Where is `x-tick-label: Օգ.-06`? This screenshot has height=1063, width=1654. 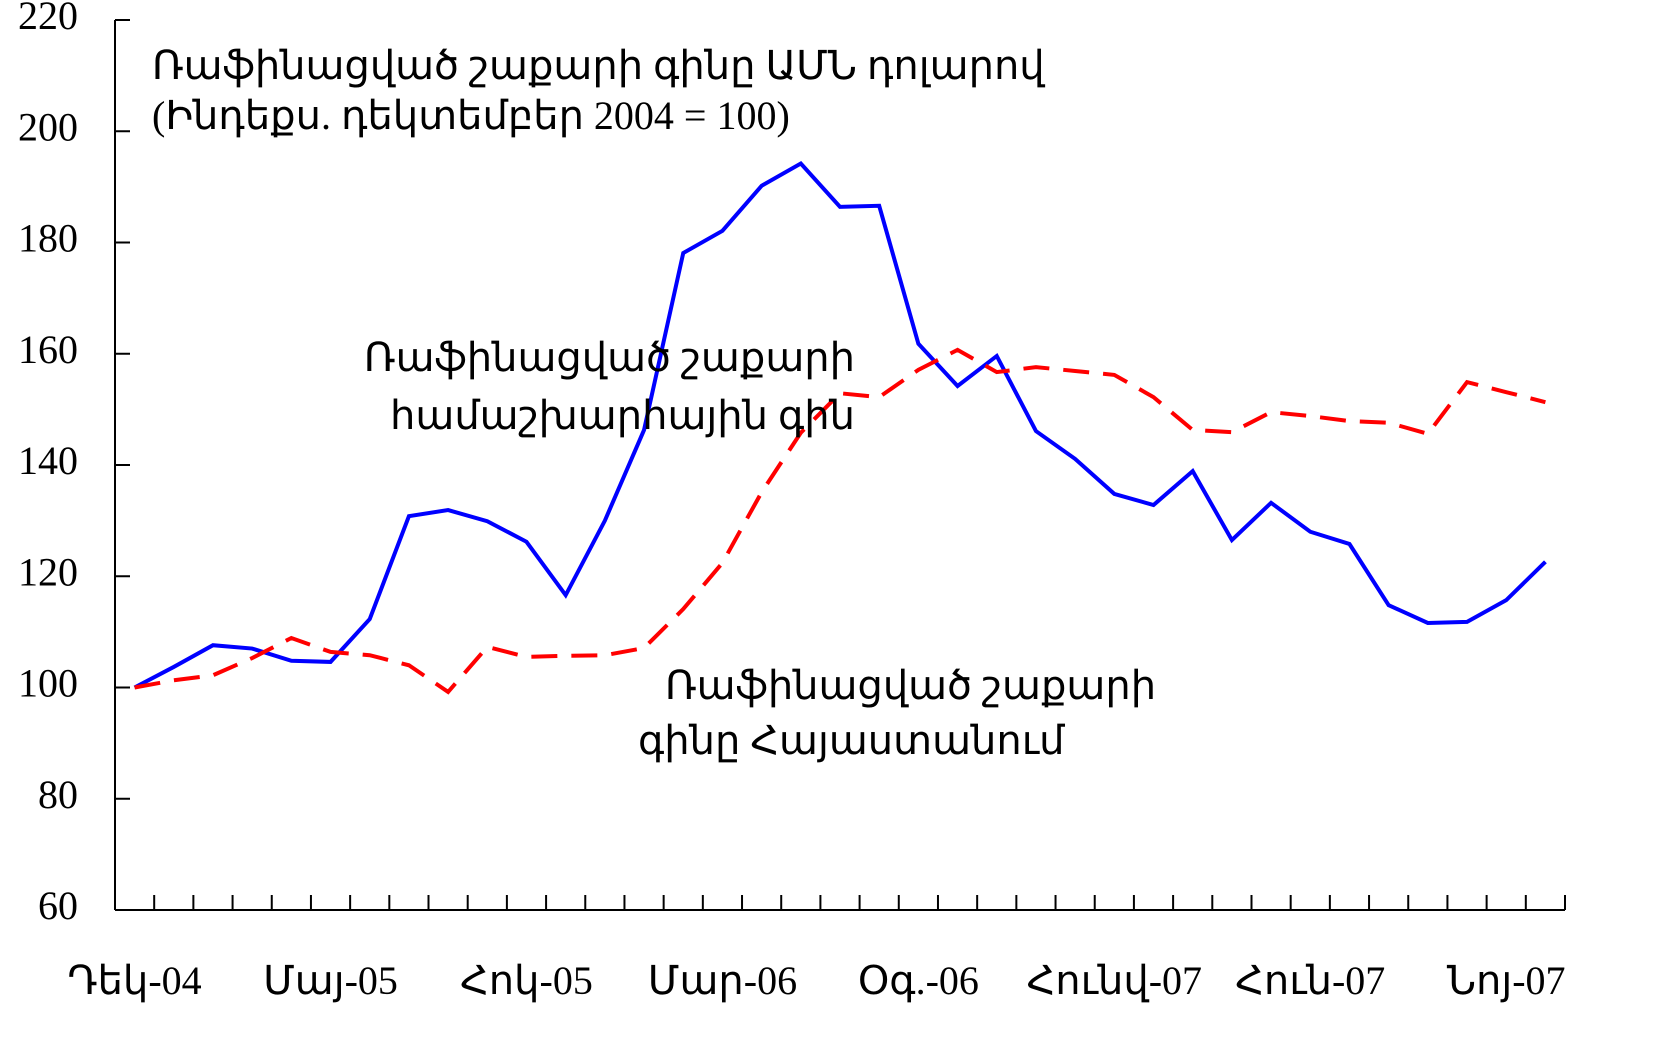 x-tick-label: Օգ.-06 is located at coordinates (918, 980).